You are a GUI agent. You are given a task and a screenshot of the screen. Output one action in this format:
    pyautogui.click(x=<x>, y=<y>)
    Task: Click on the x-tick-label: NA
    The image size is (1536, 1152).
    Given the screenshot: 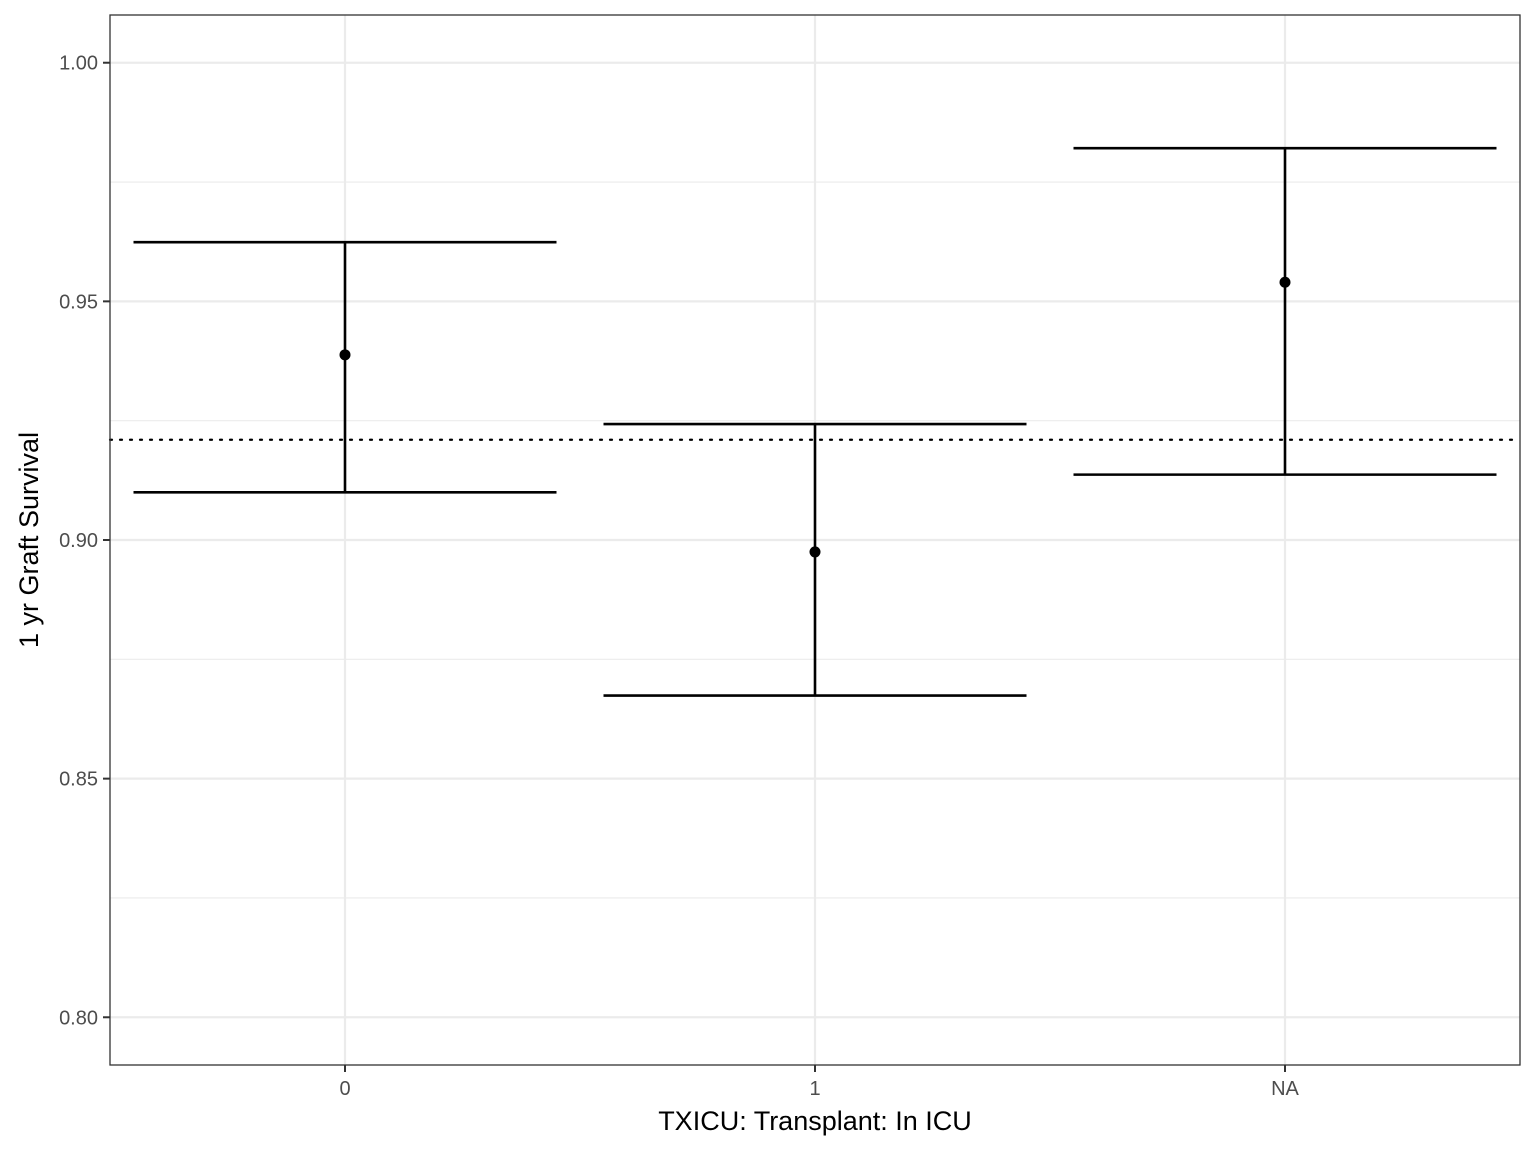 What is the action you would take?
    pyautogui.click(x=1285, y=1089)
    